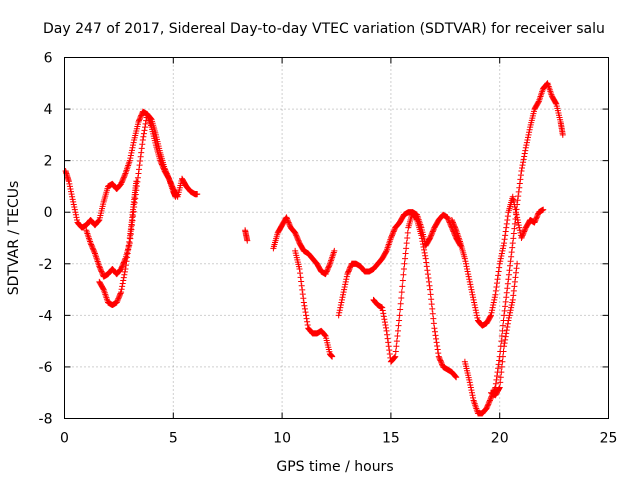 The image size is (640, 480). What do you see at coordinates (48, 213) in the screenshot?
I see `y-tick-label: 0` at bounding box center [48, 213].